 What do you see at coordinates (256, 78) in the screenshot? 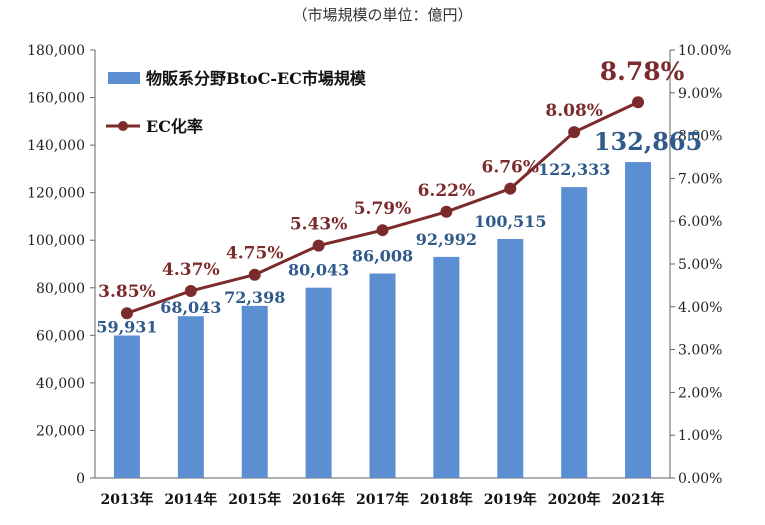
I see `legend-bar-label: 物販系分野BtoC-EC市場規模` at bounding box center [256, 78].